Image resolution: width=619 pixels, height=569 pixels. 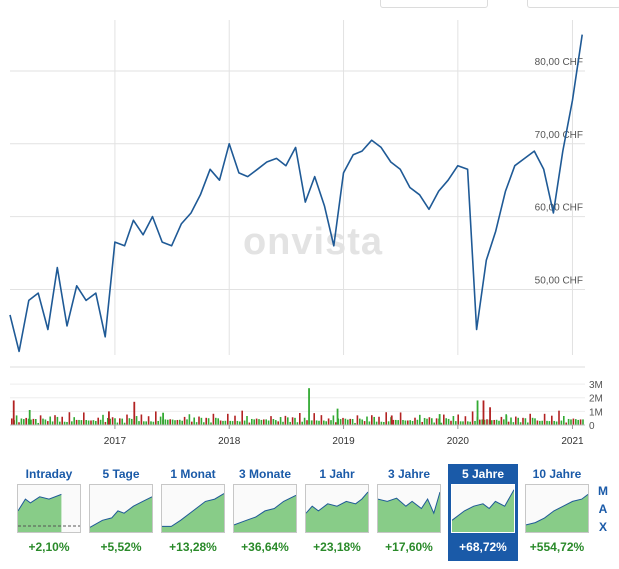 What do you see at coordinates (409, 474) in the screenshot?
I see `tab-label: 3 Jahre` at bounding box center [409, 474].